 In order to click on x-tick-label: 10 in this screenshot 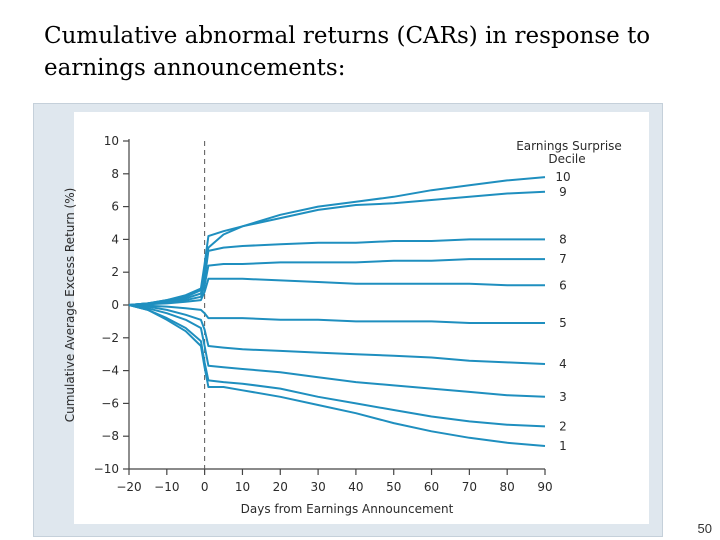, I will do `click(242, 487)`.